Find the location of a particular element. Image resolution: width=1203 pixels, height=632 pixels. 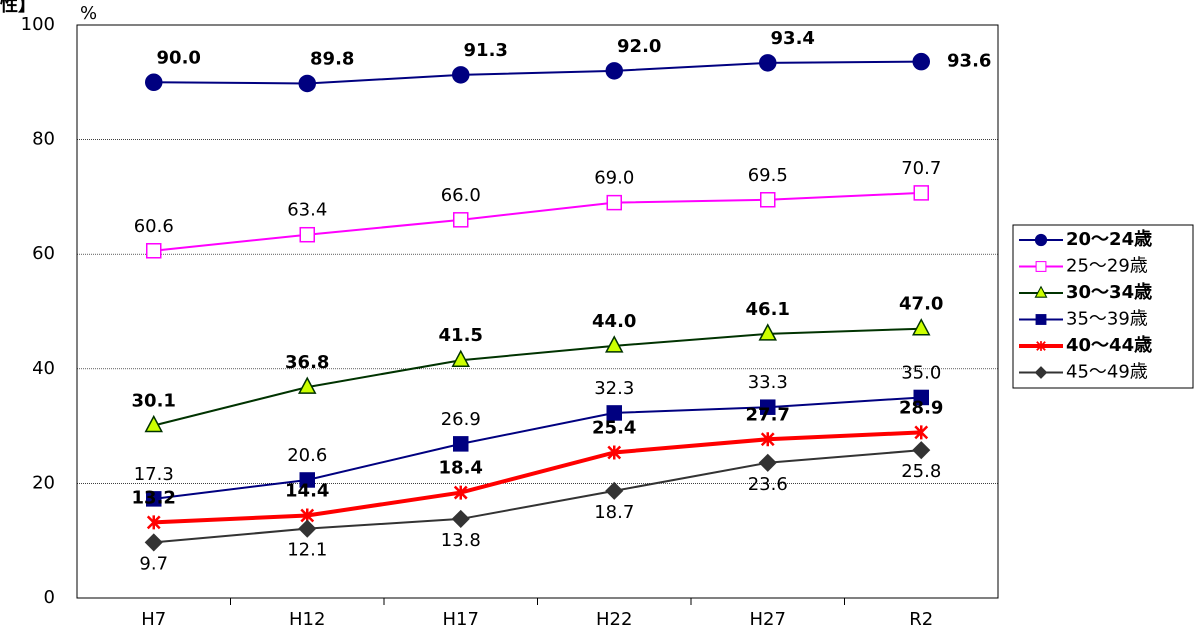

data-label: 63.4 is located at coordinates (307, 210).